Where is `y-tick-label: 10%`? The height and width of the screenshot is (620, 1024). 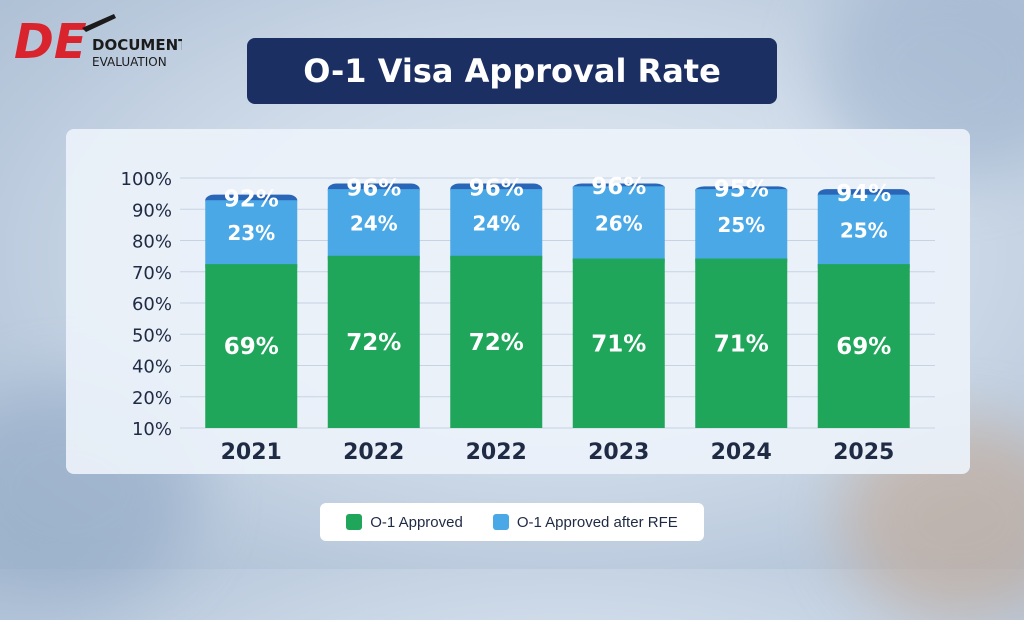
y-tick-label: 10% is located at coordinates (152, 429).